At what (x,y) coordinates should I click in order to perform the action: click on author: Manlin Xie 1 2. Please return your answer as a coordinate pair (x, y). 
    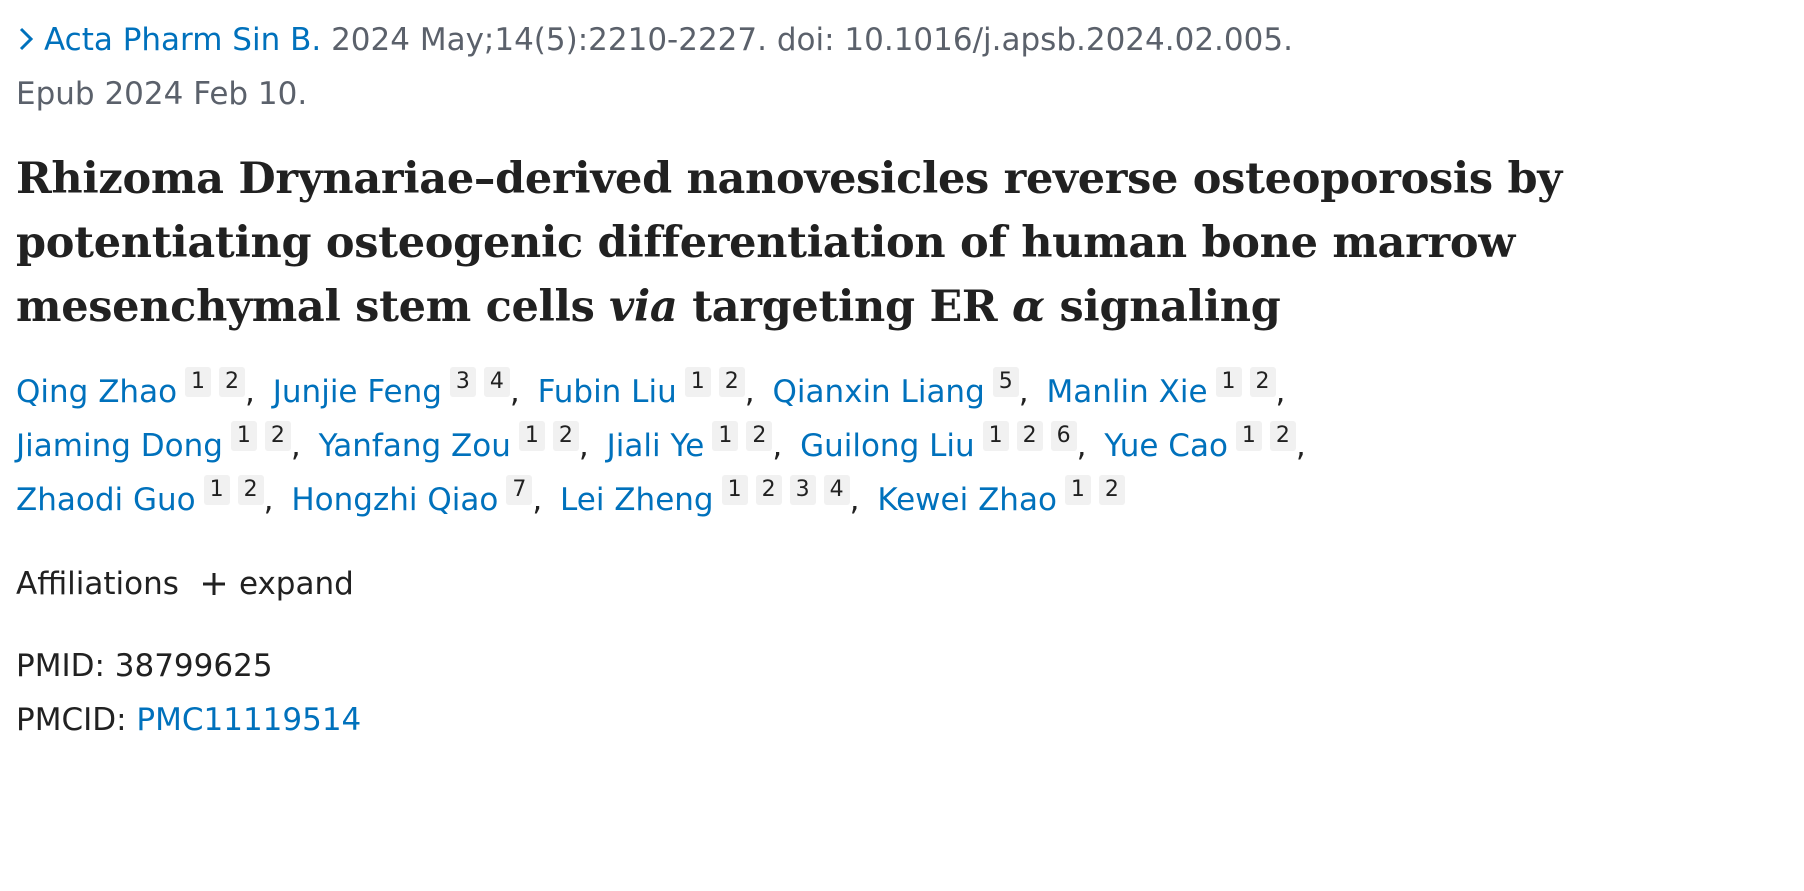
    Looking at the image, I should click on (1169, 388).